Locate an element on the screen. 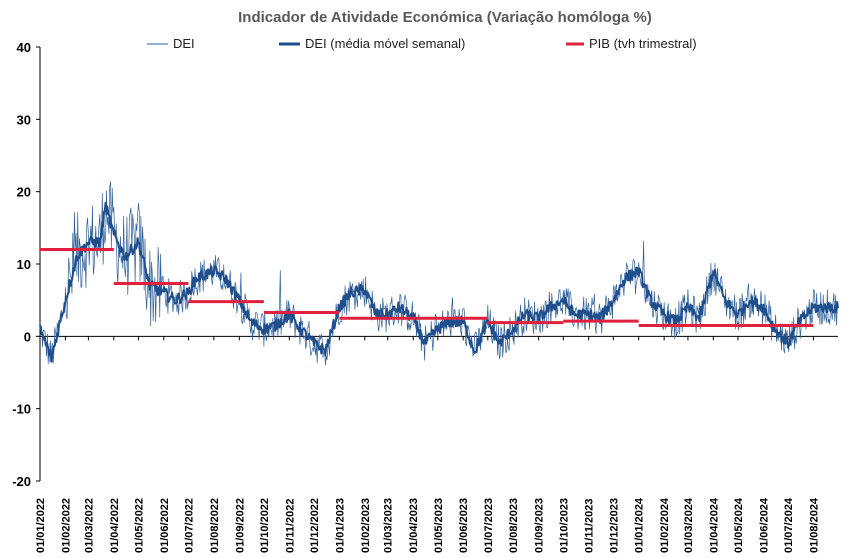 This screenshot has height=558, width=850. x-tick-label: 01/01/2023 is located at coordinates (340, 525).